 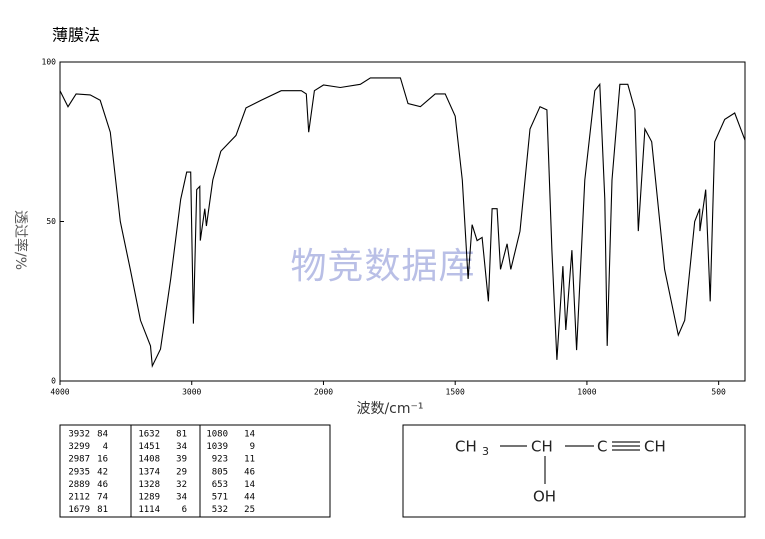 I want to click on peak-transmittance: 16, so click(x=102, y=460).